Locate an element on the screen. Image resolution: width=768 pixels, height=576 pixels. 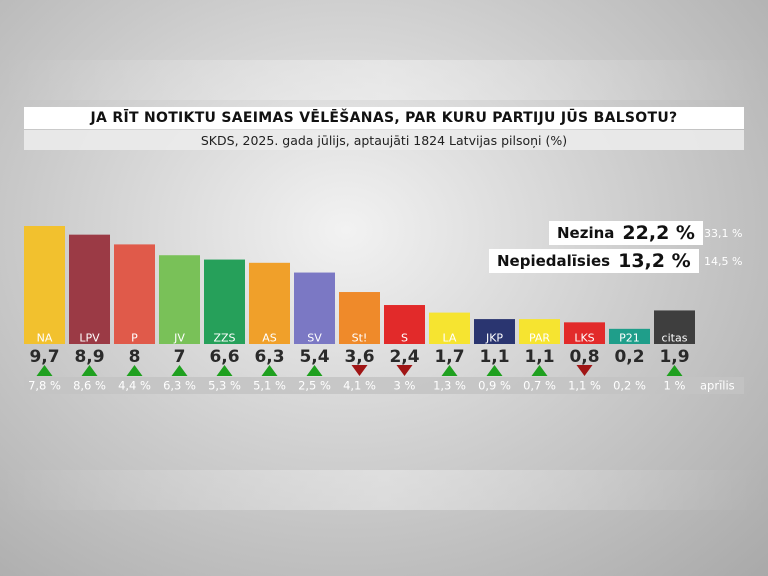
value-label: 0,8 is located at coordinates (584, 357).